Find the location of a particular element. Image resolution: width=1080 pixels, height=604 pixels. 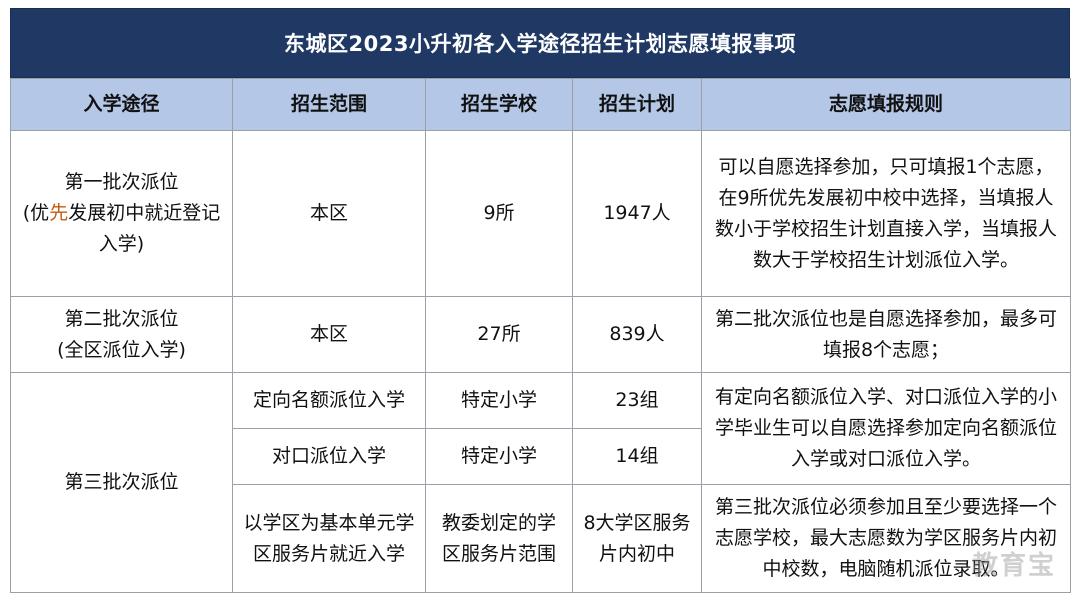

route-cell: 第一批次派位 (优先发展初中就近登记入学) is located at coordinates (121, 213).